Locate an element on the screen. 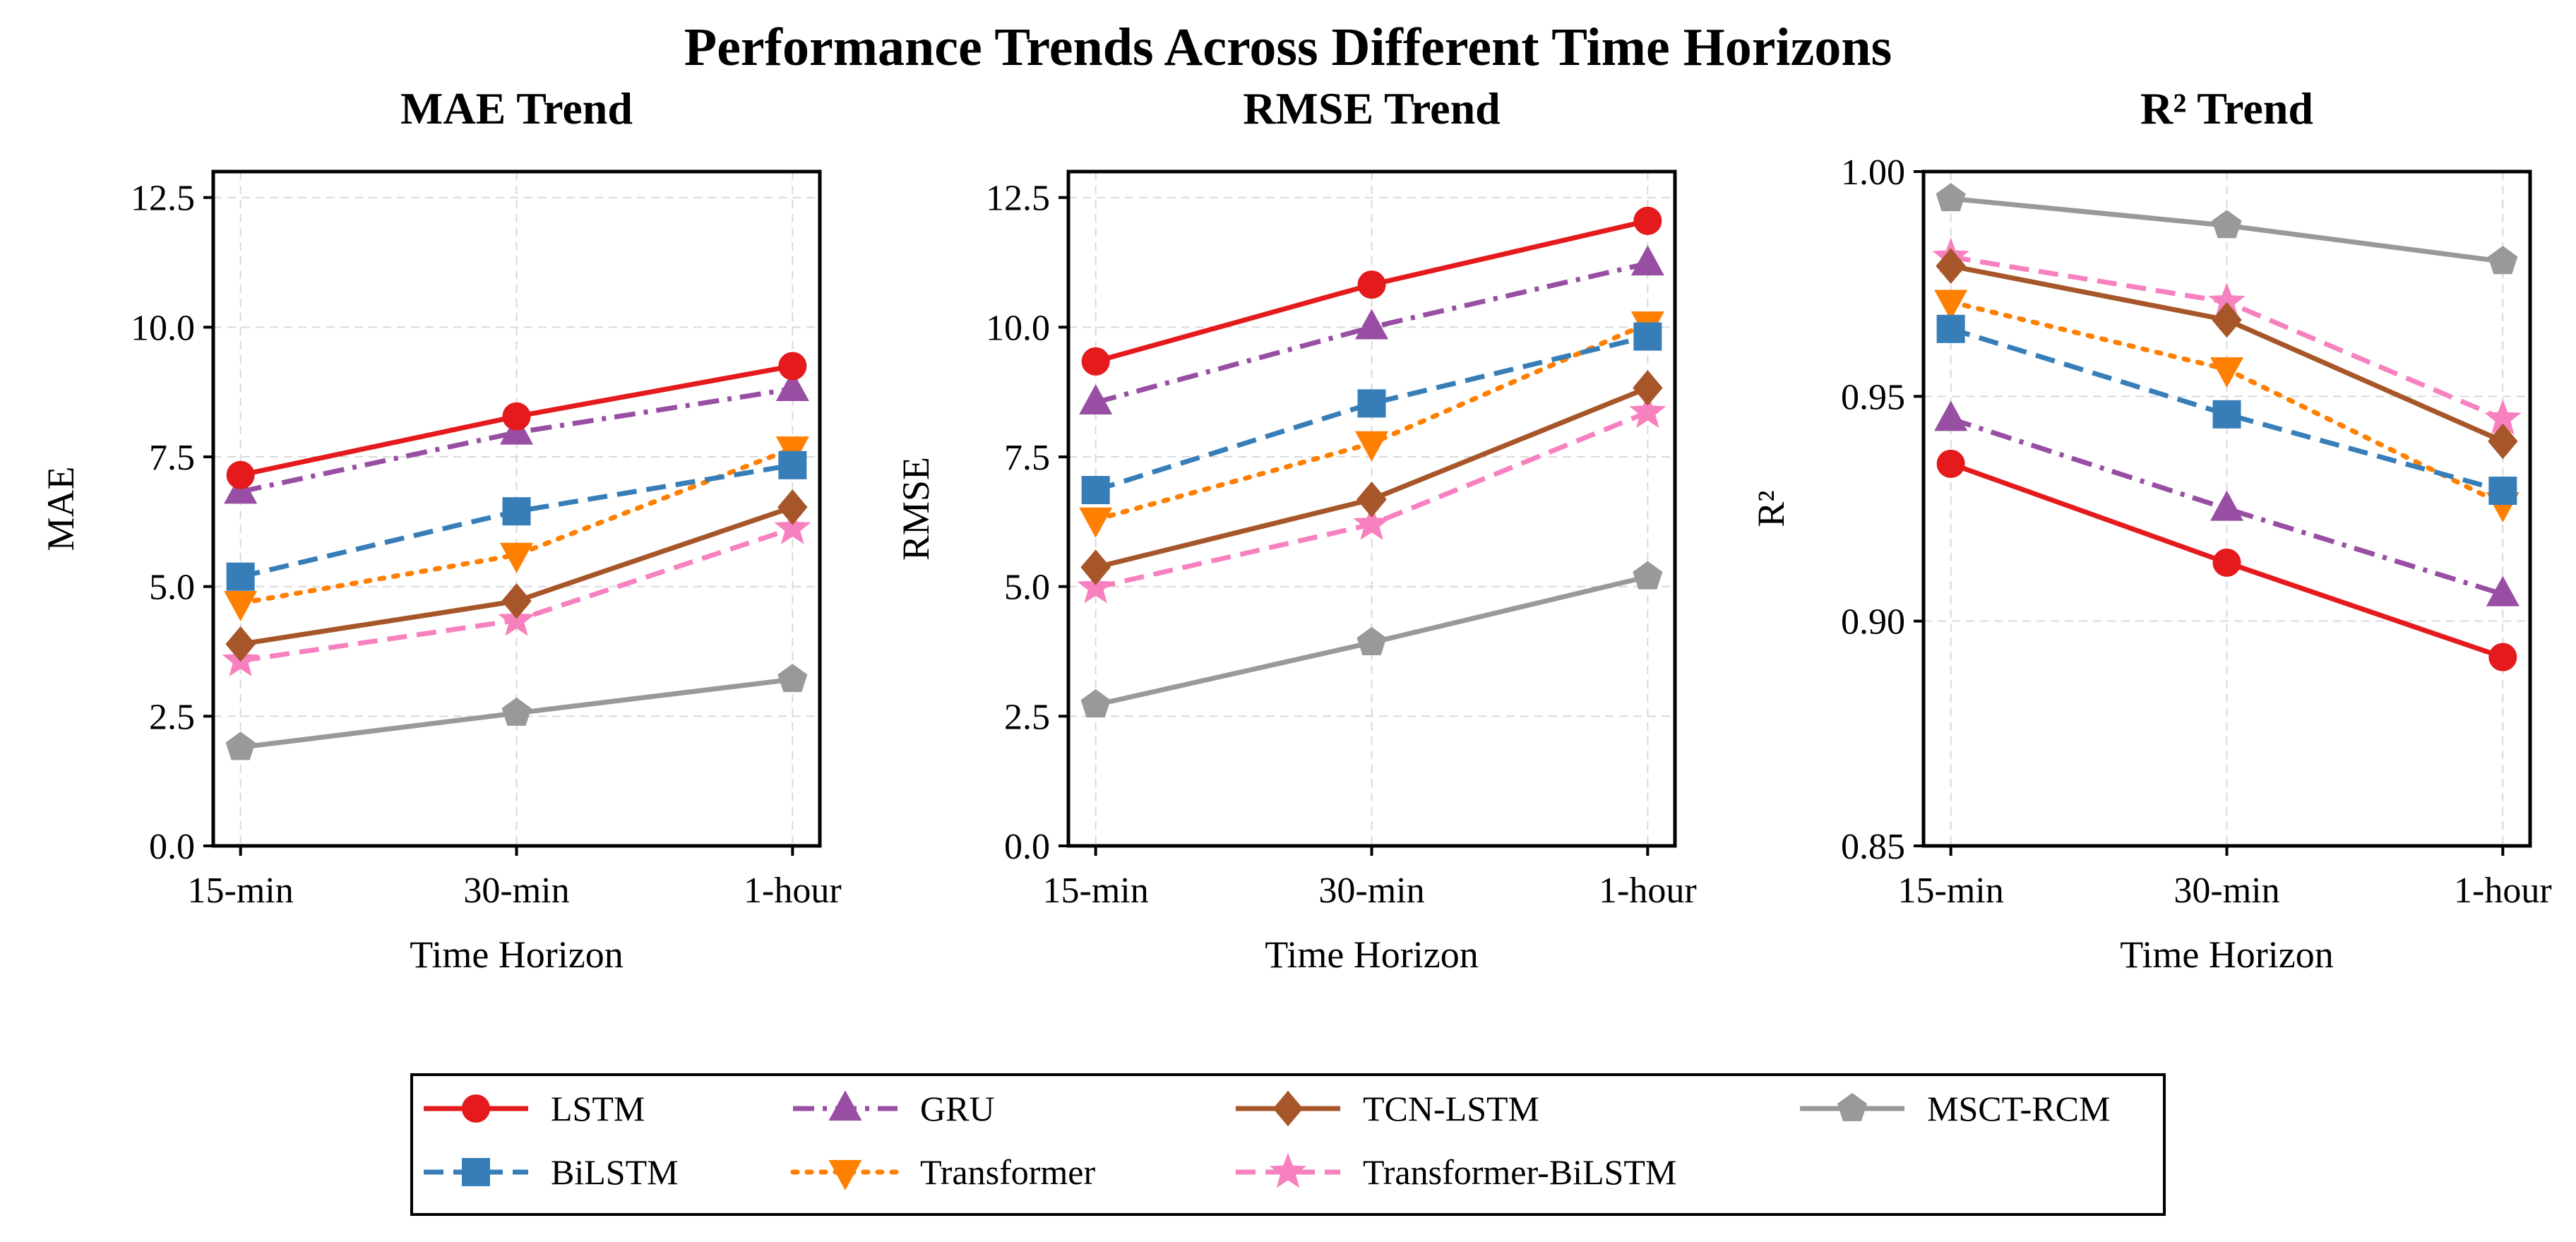 The width and height of the screenshot is (2576, 1242). series-transformer-bilstm is located at coordinates (1371, 499).